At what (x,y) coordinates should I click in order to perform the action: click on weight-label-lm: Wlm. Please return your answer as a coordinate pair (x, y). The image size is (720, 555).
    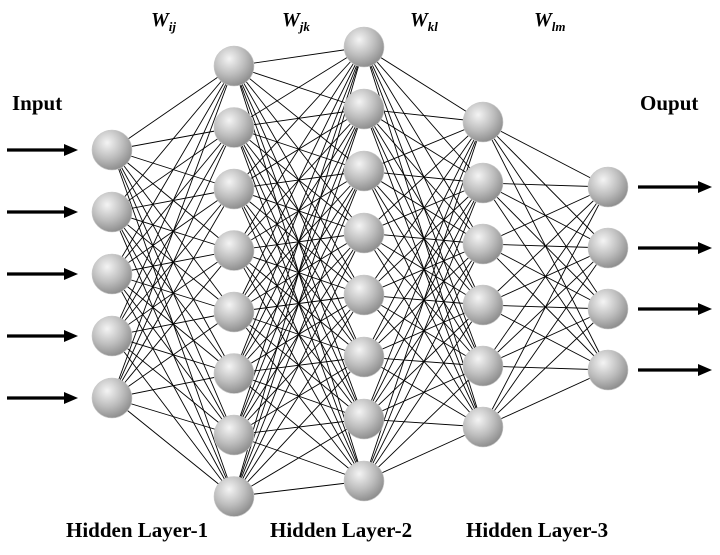
    Looking at the image, I should click on (550, 21).